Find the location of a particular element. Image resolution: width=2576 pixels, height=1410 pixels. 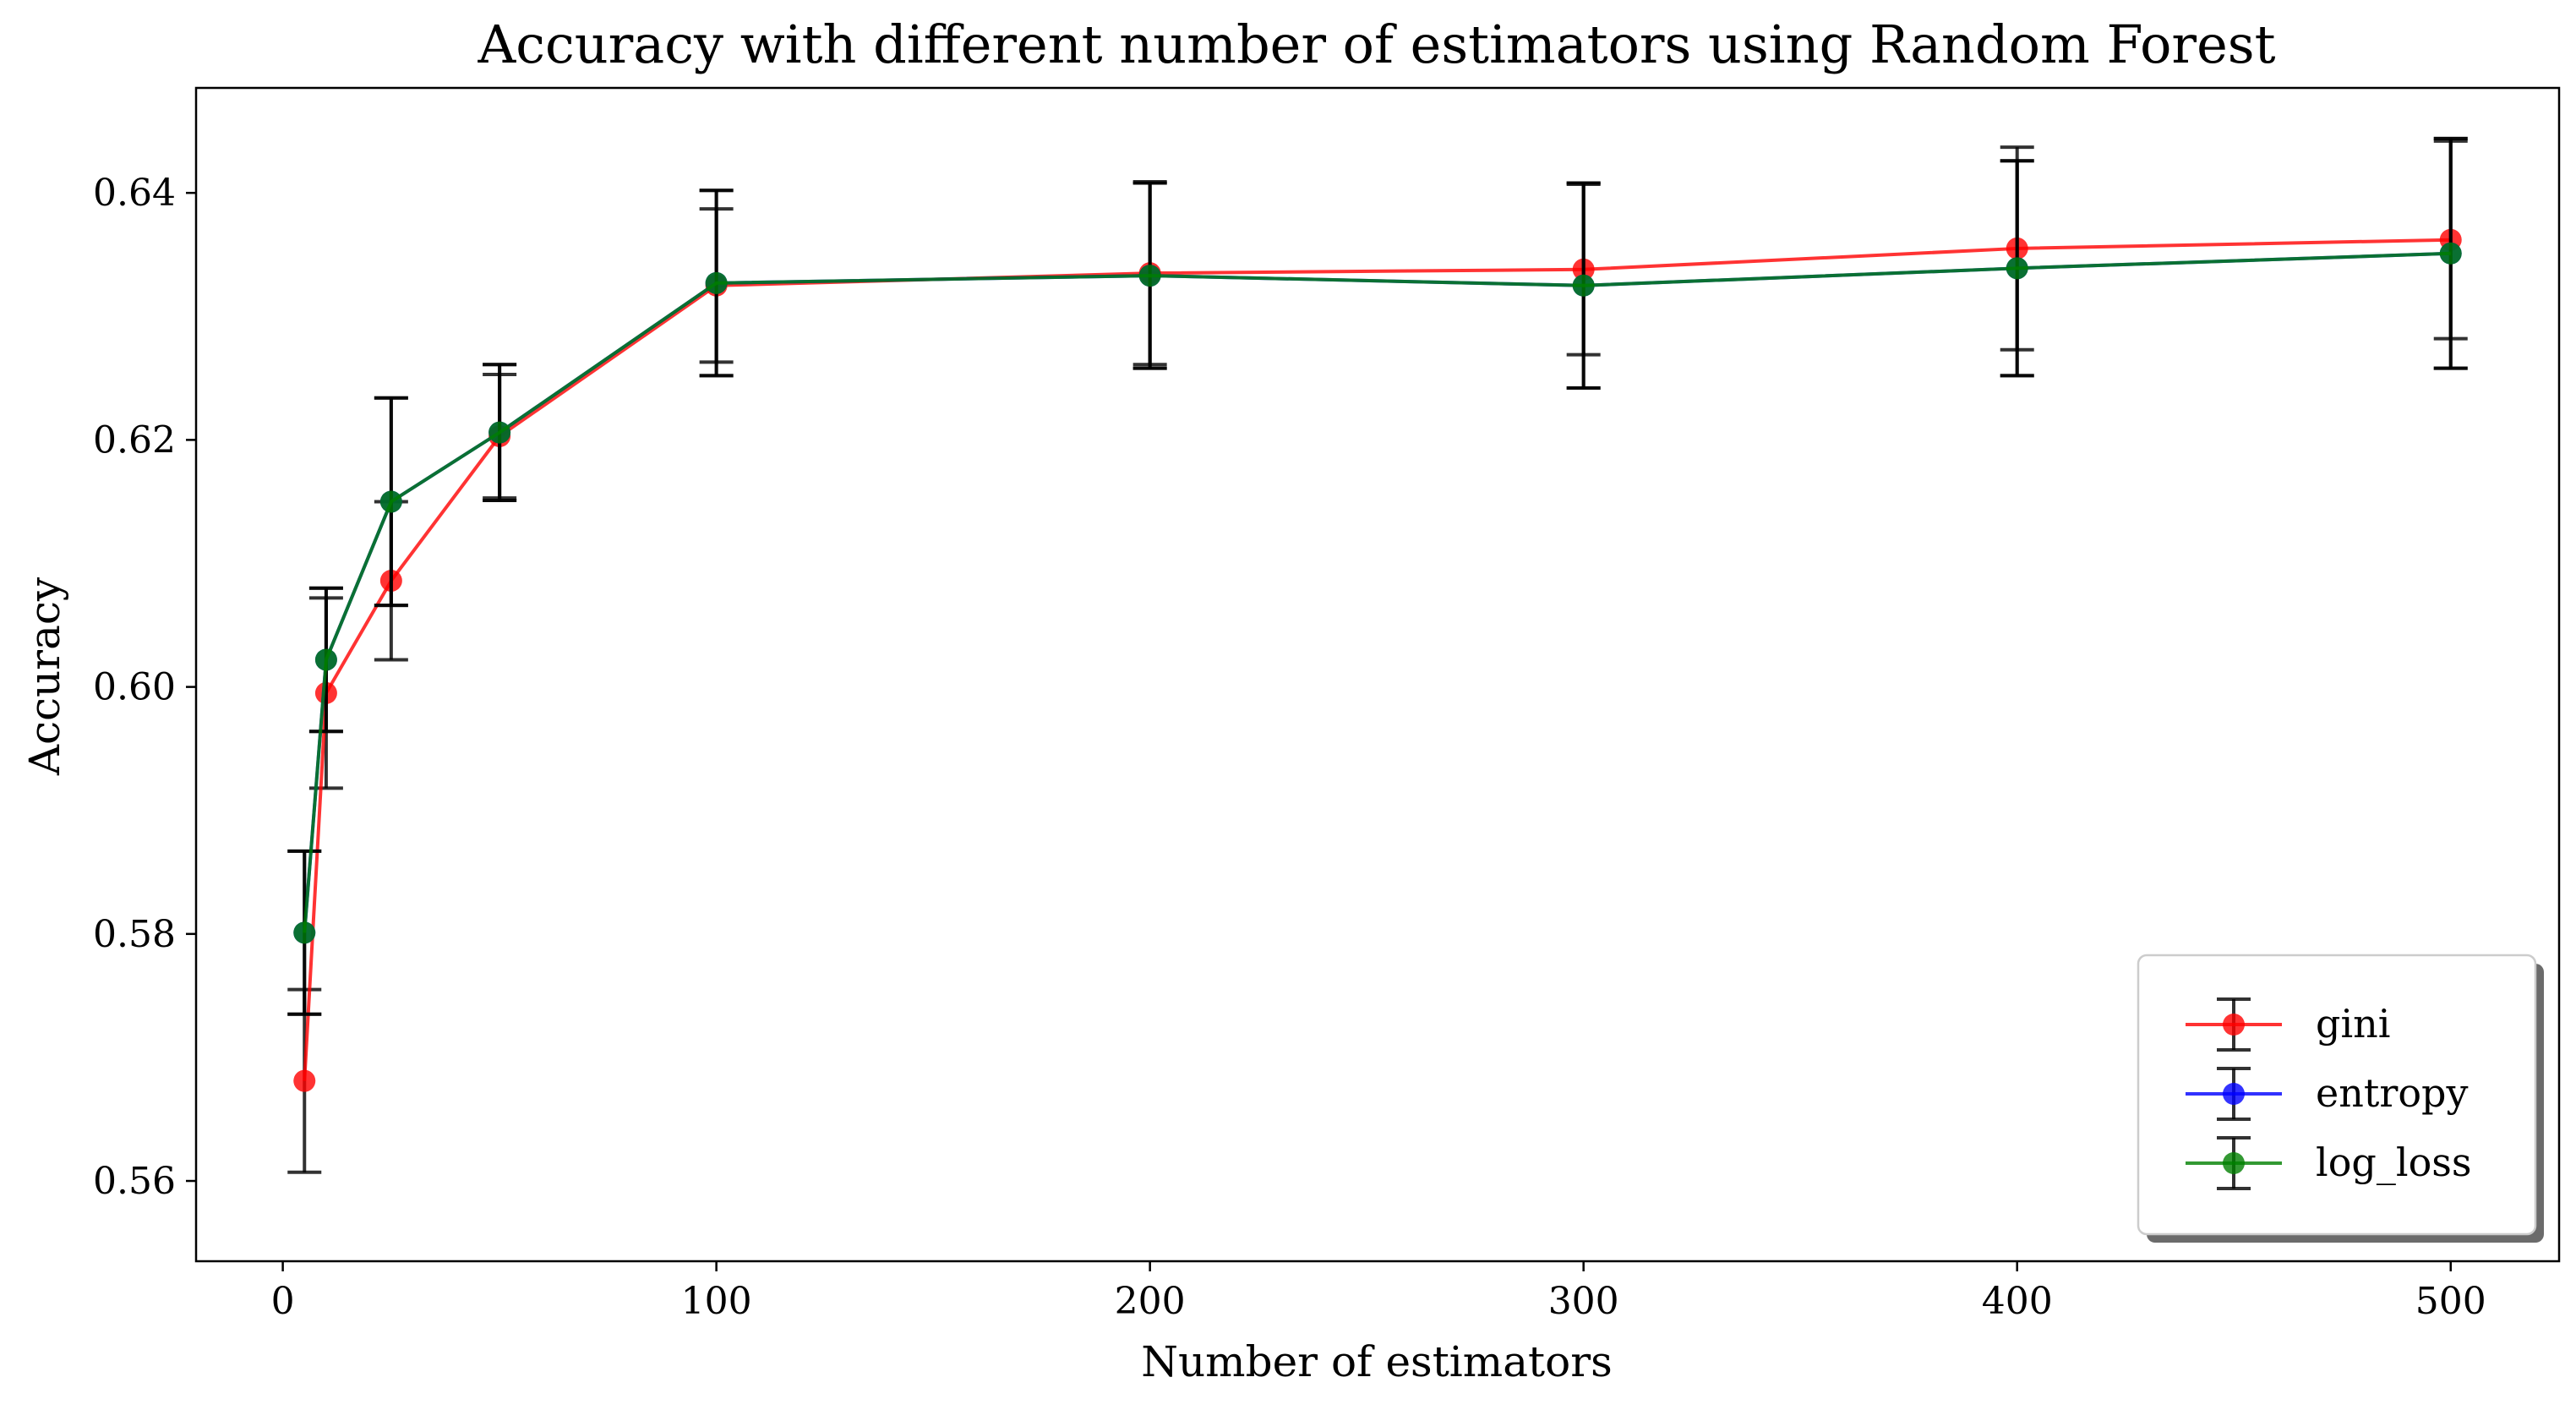

x-axis-ticks: 0 100 200 300 400 500 is located at coordinates (1378, 1292).